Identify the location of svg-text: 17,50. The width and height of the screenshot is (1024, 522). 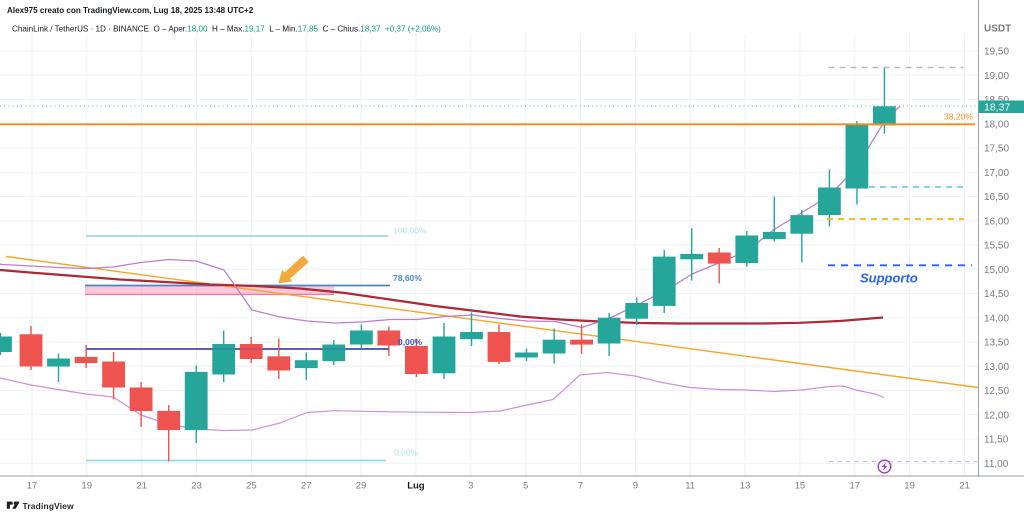
(996, 149).